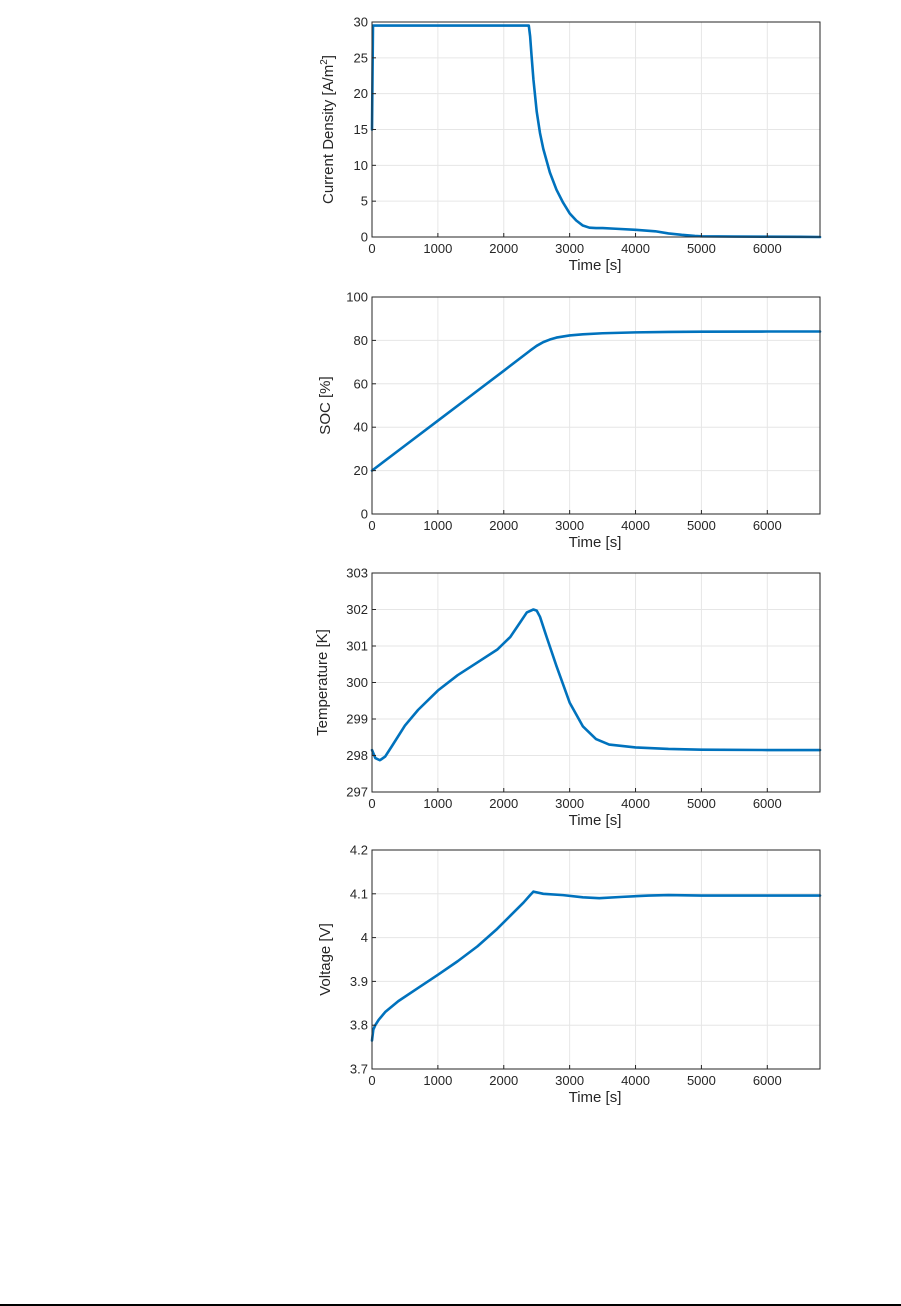  I want to click on y-axis-label: SOC [%], so click(325, 405).